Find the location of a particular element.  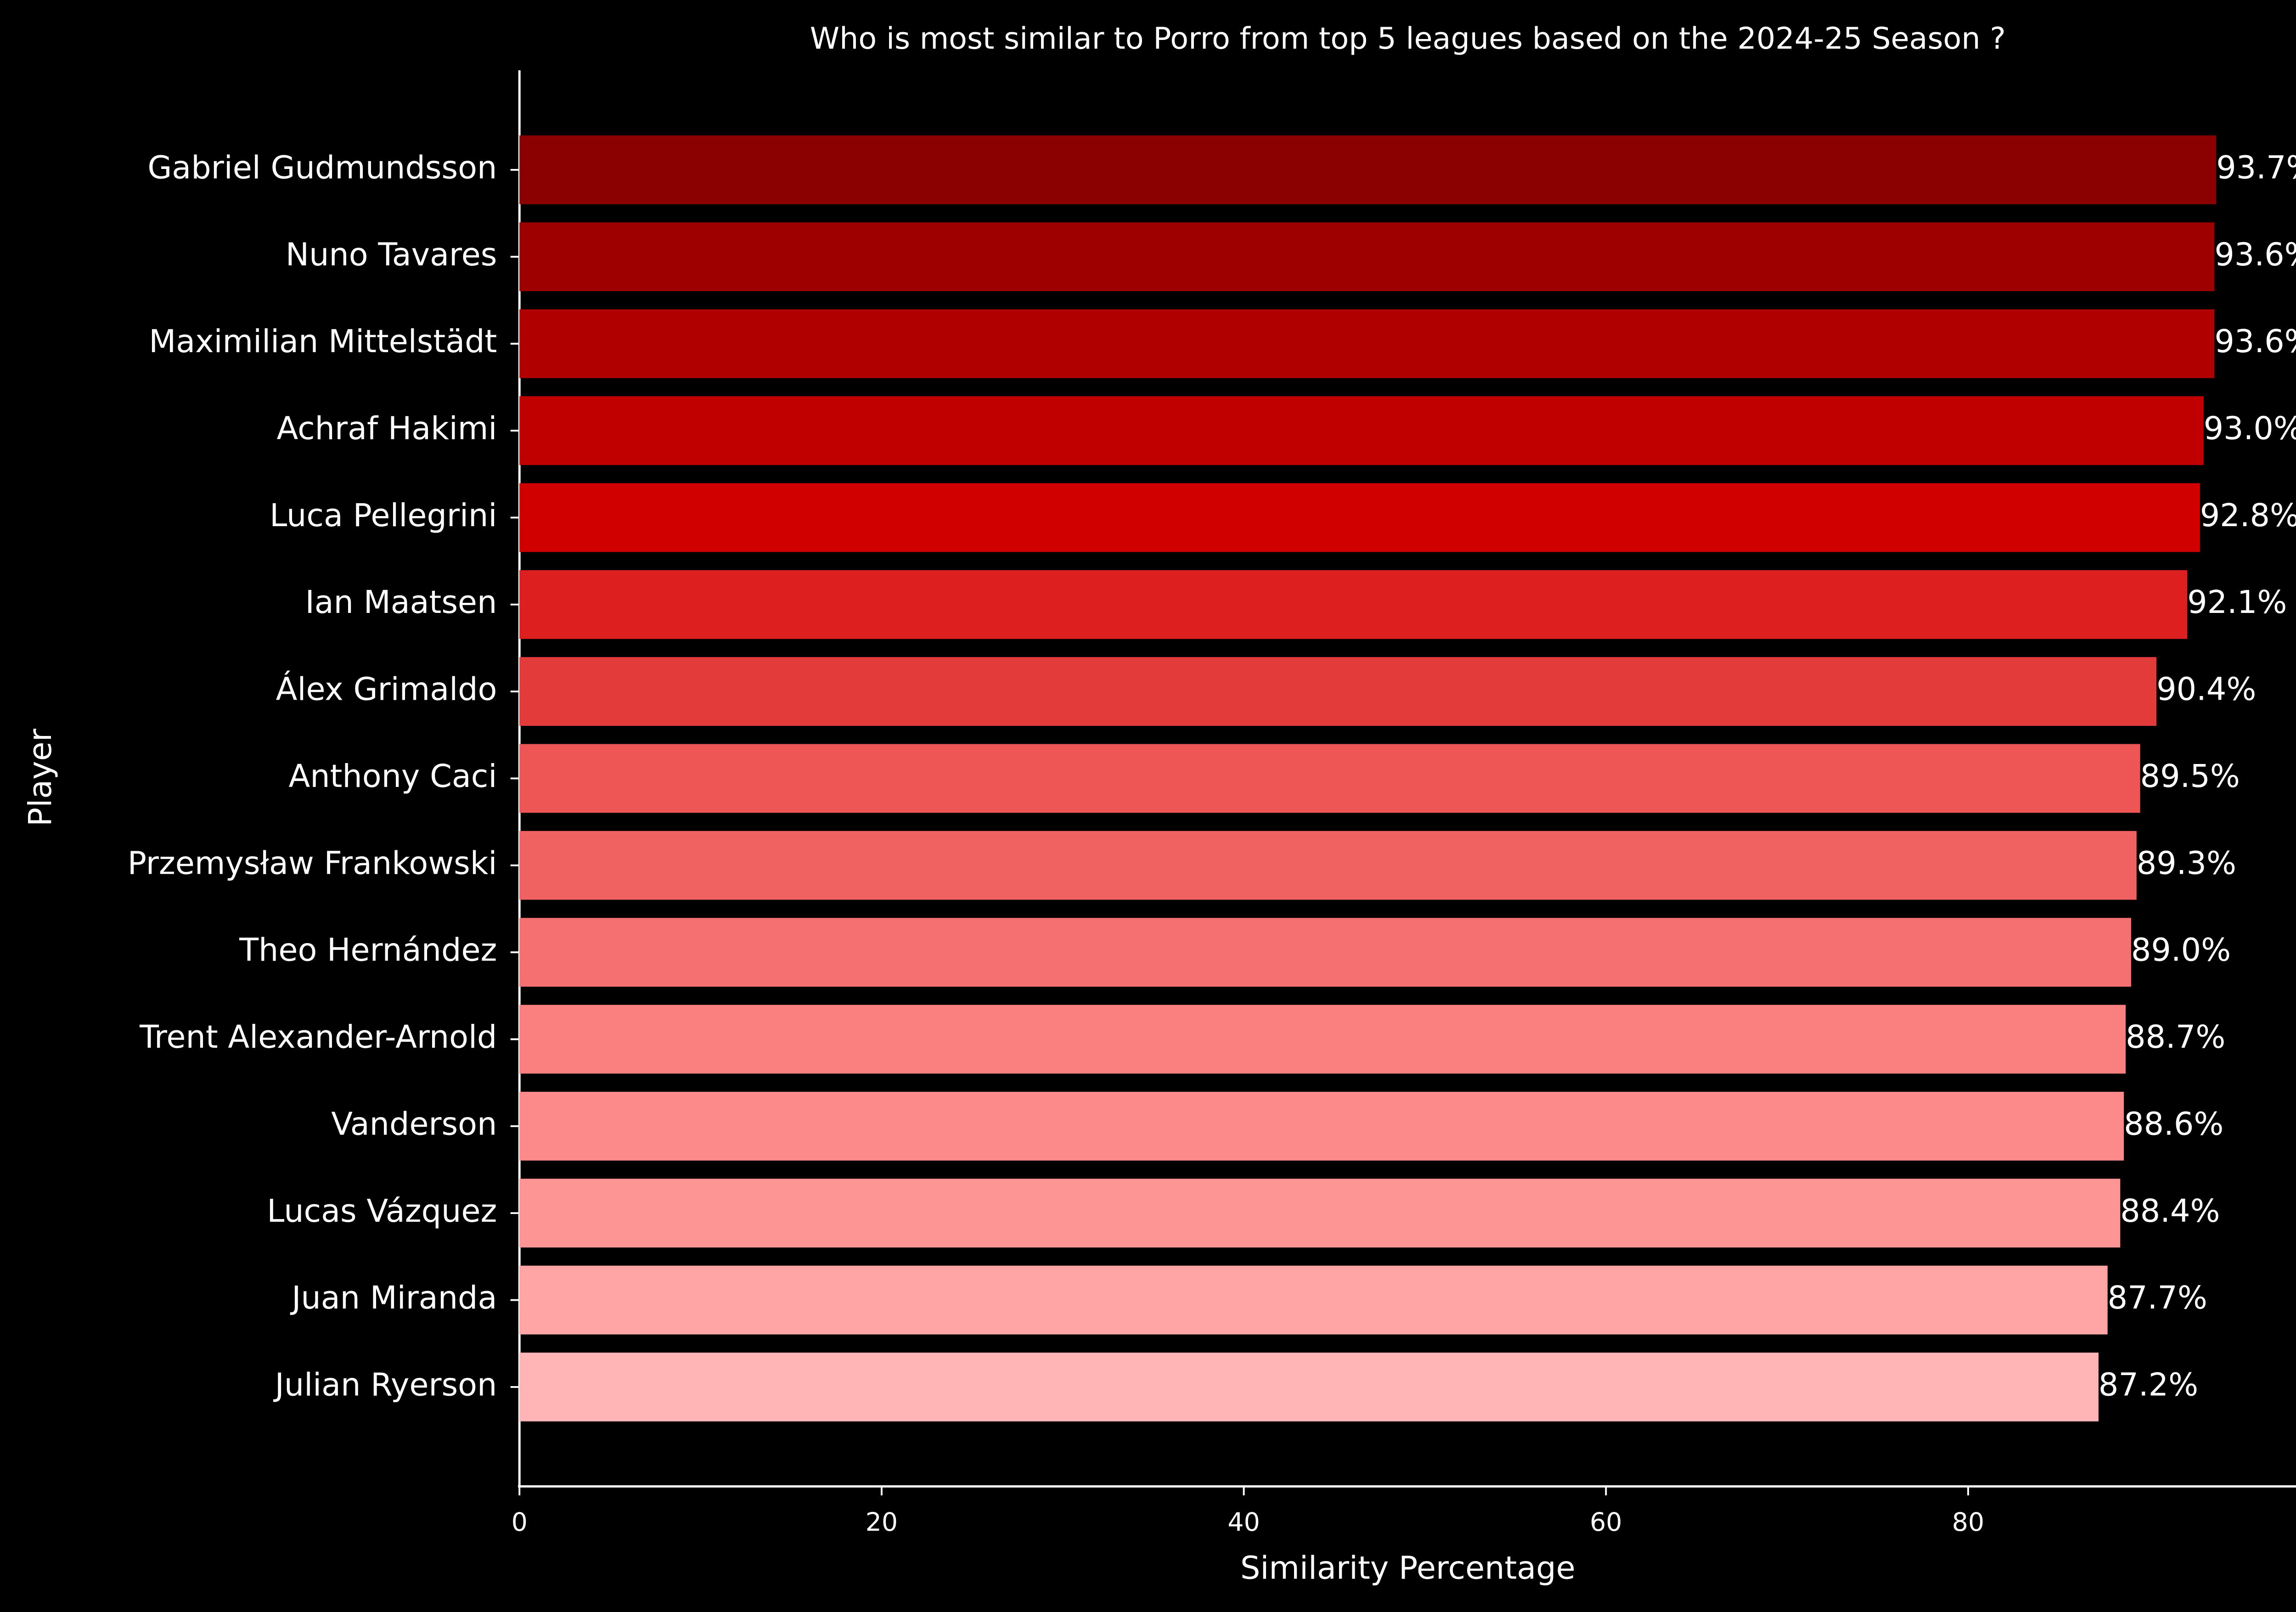

y-tick-label: Przemysław Frankowski is located at coordinates (312, 864).